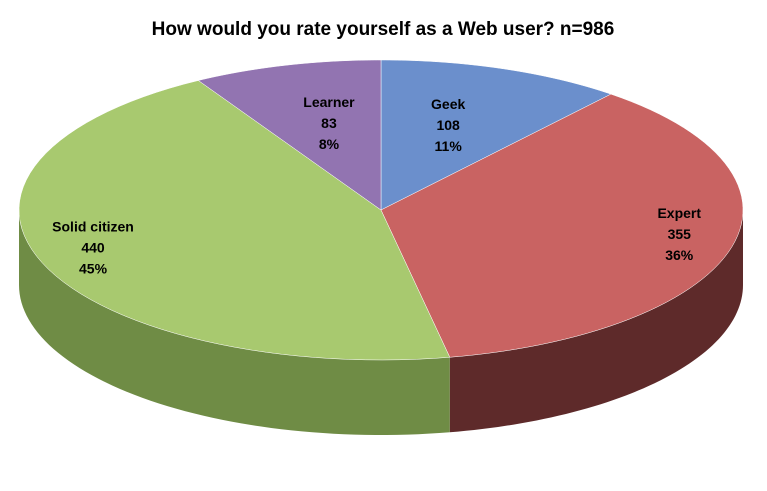 The image size is (767, 491). Describe the element at coordinates (679, 213) in the screenshot. I see `data-label: Expert` at that location.